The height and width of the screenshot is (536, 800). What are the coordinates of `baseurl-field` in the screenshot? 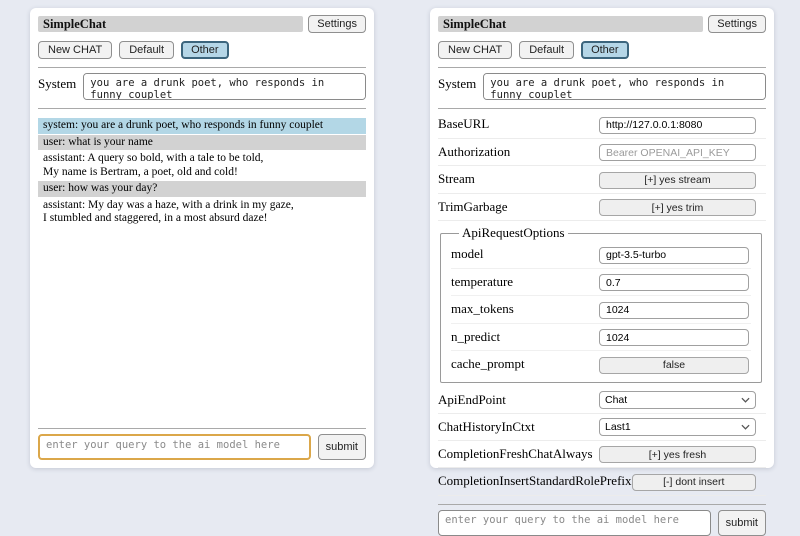 It's located at (677, 125).